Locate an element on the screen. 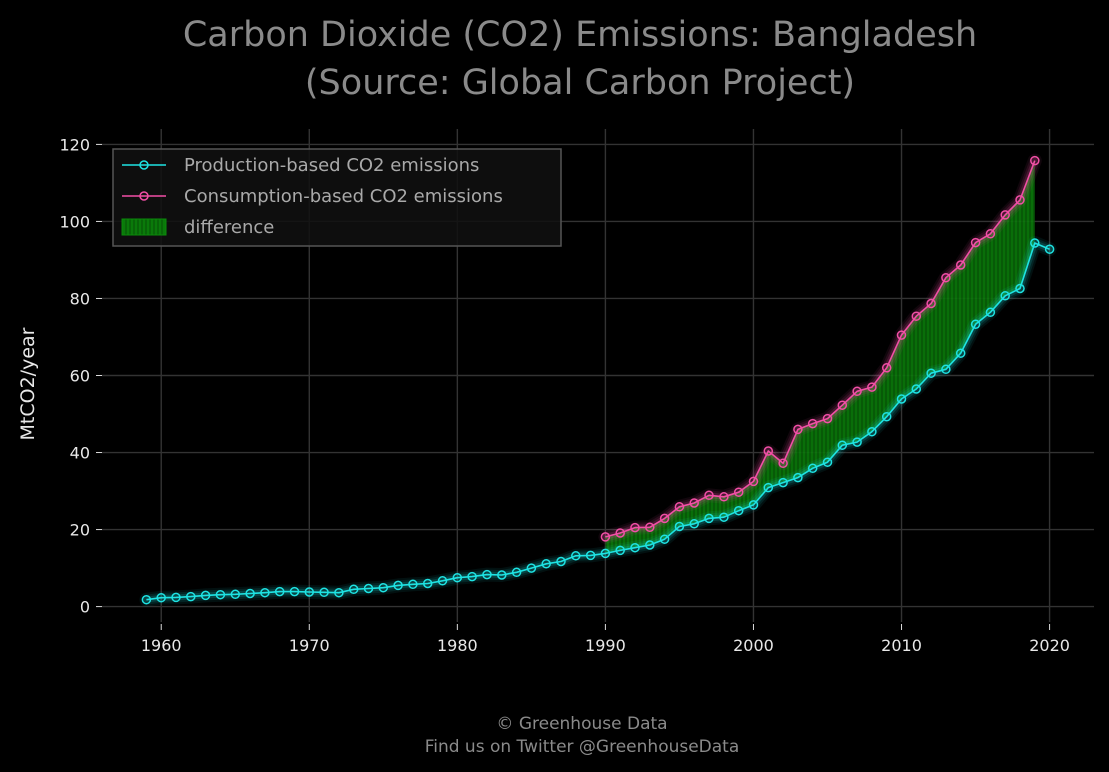  y-axis-ticks: 0 20 40 60 80 100 120 is located at coordinates (80, 376).